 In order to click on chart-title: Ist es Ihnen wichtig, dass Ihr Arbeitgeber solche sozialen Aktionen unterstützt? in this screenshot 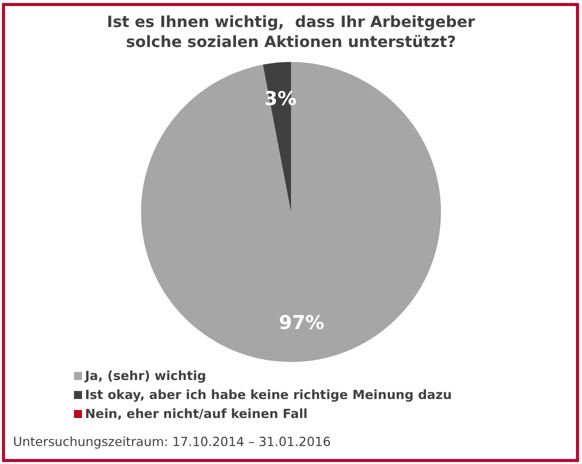, I will do `click(291, 32)`.